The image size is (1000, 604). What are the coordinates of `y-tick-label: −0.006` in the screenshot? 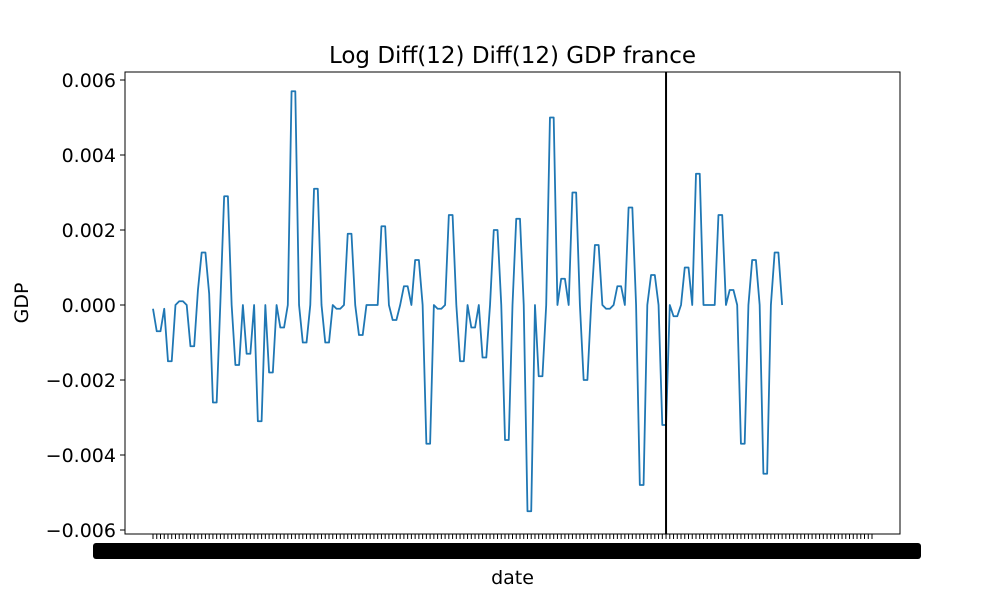 It's located at (81, 531).